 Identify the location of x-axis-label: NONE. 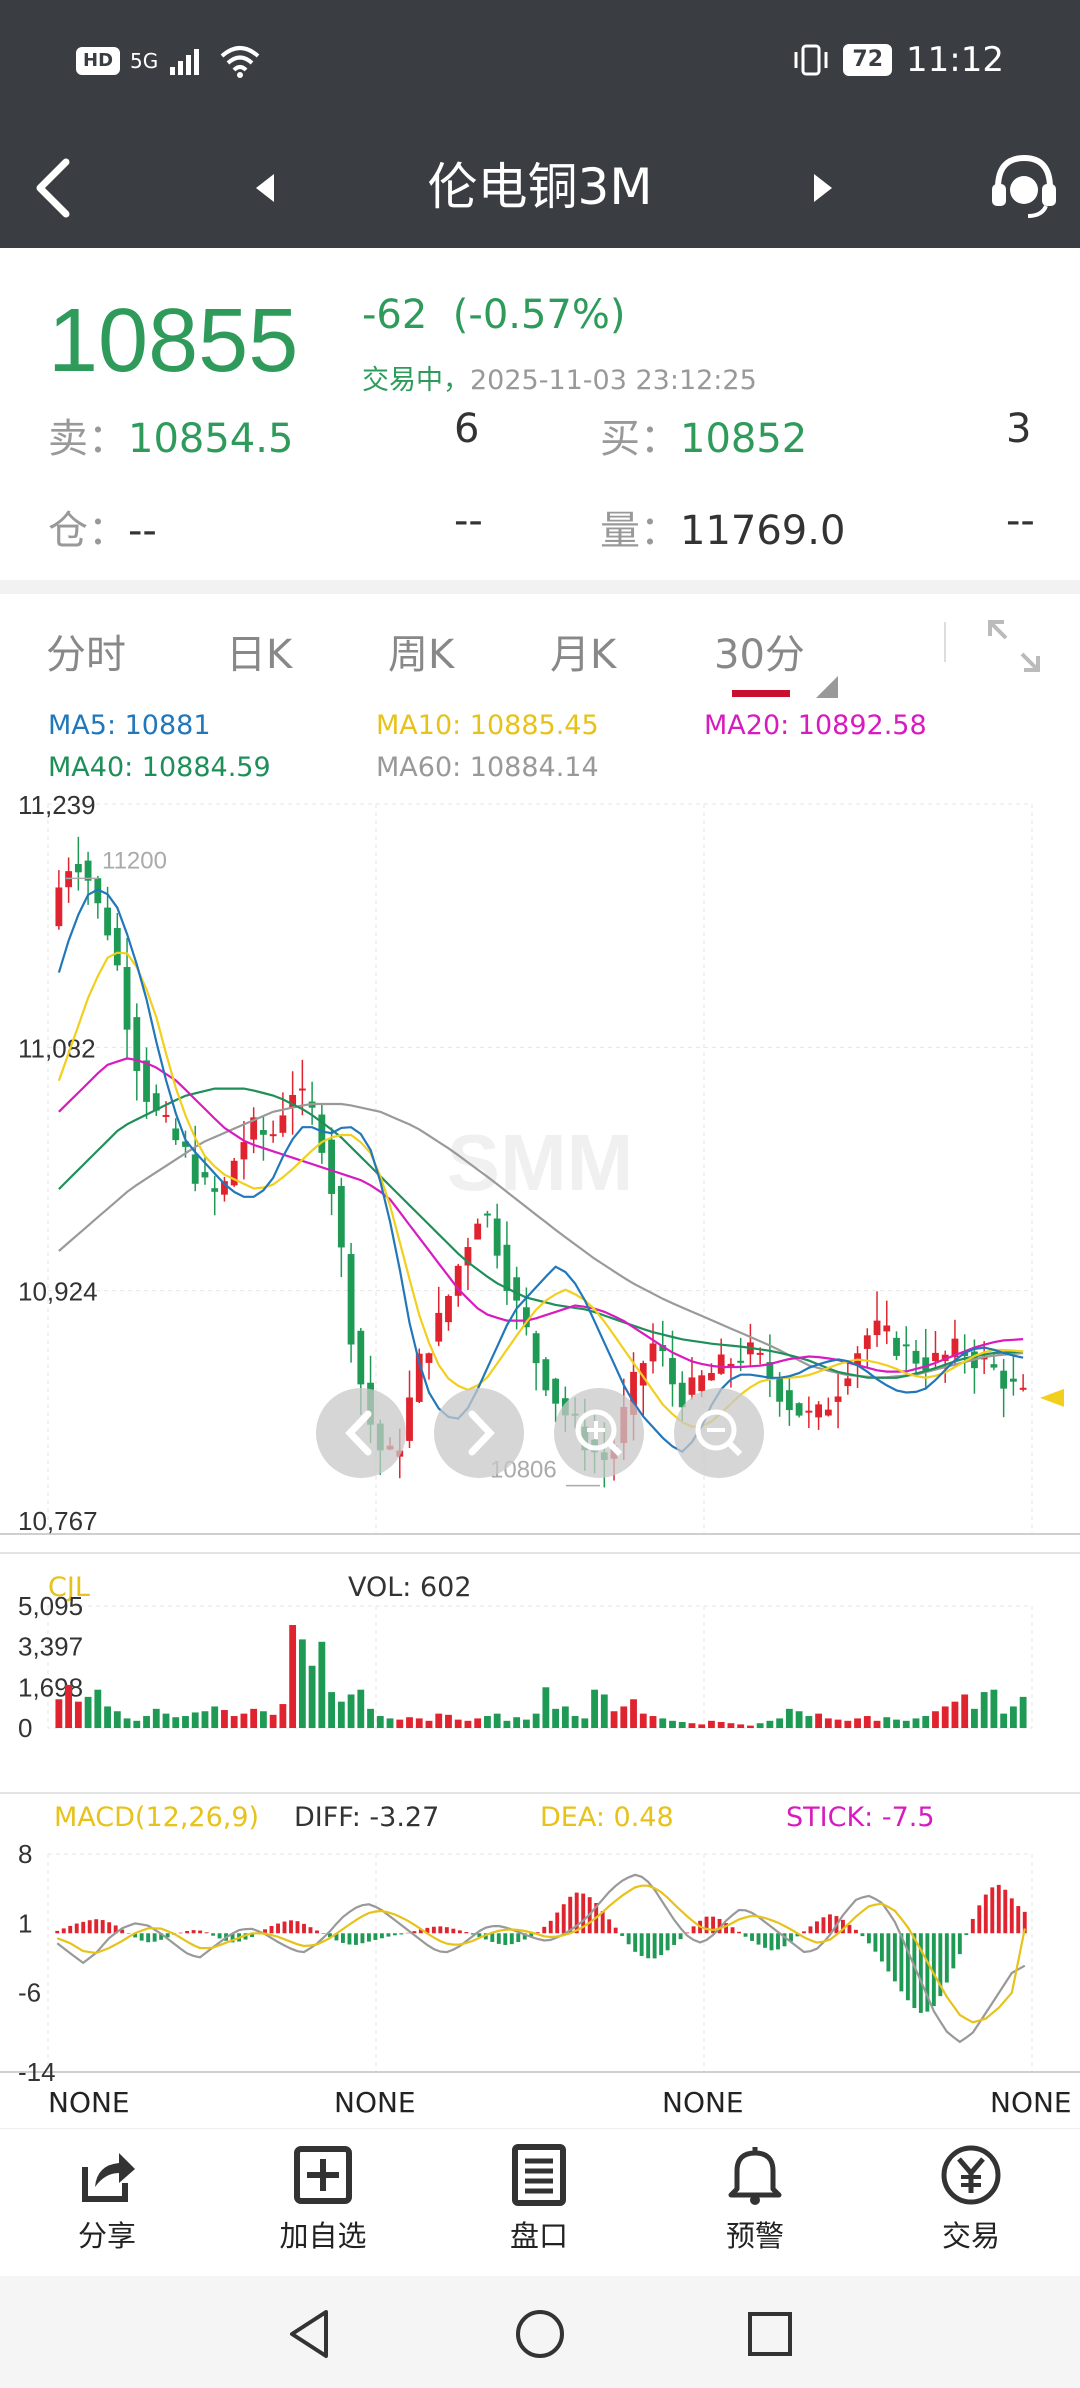
(89, 2102).